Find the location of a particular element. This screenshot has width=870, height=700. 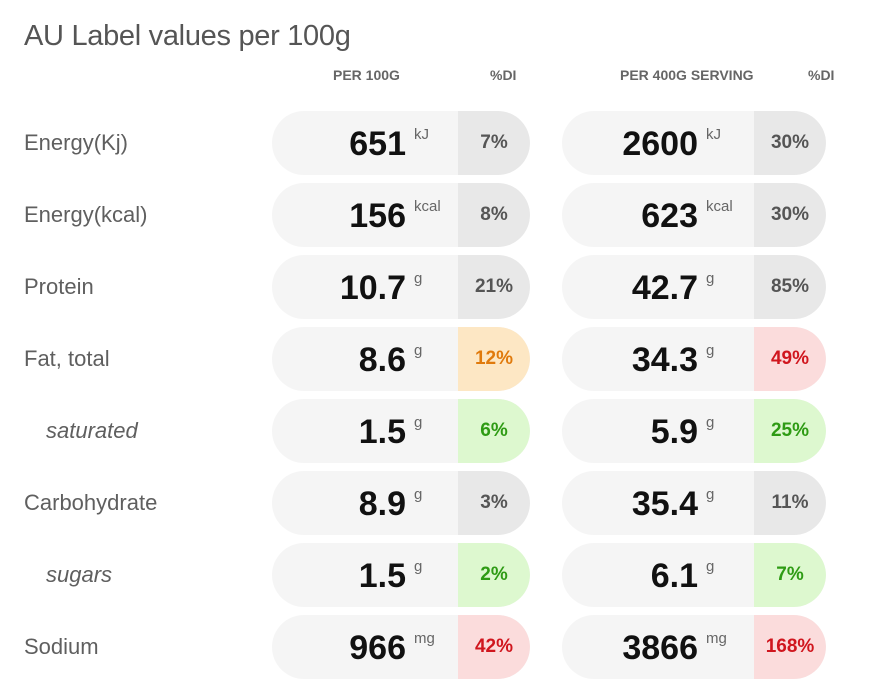

per-serving-pill: 35.4 g 11% is located at coordinates (694, 503).